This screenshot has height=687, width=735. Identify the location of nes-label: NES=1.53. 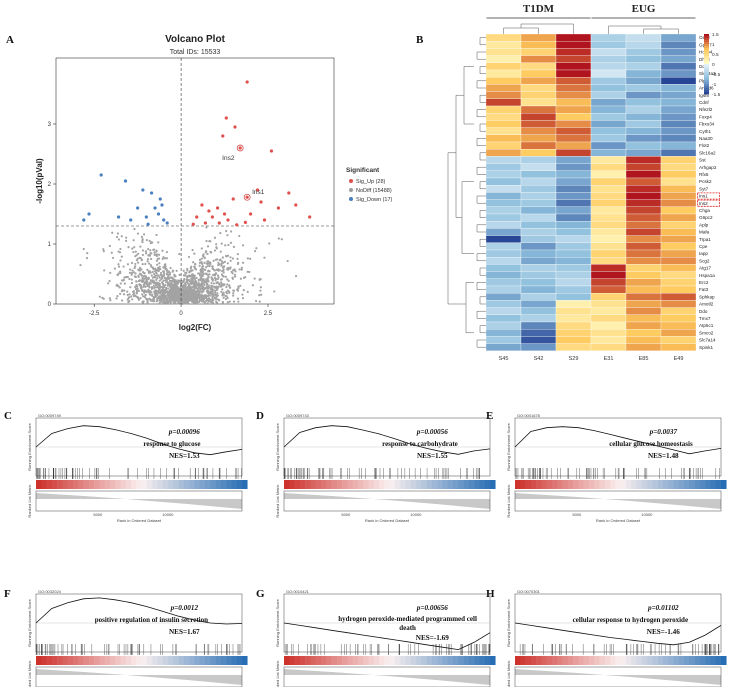
(184, 456).